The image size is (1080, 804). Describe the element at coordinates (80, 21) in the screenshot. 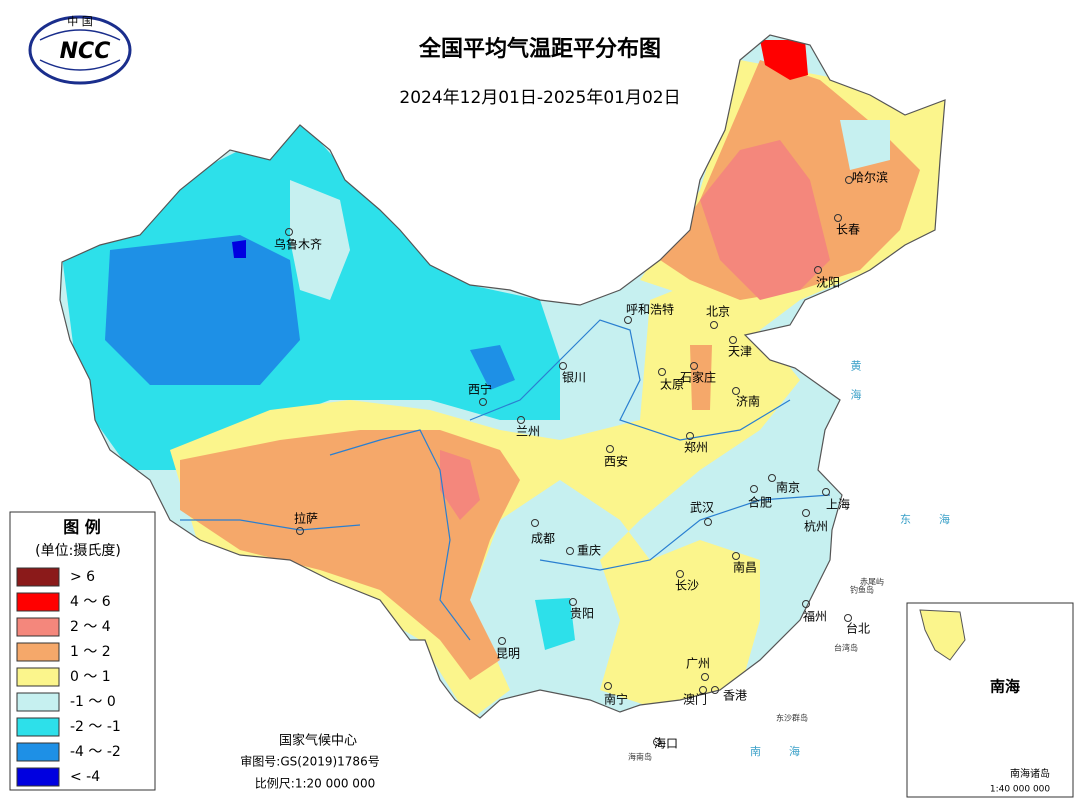

I see `logo-top: 中 国` at that location.